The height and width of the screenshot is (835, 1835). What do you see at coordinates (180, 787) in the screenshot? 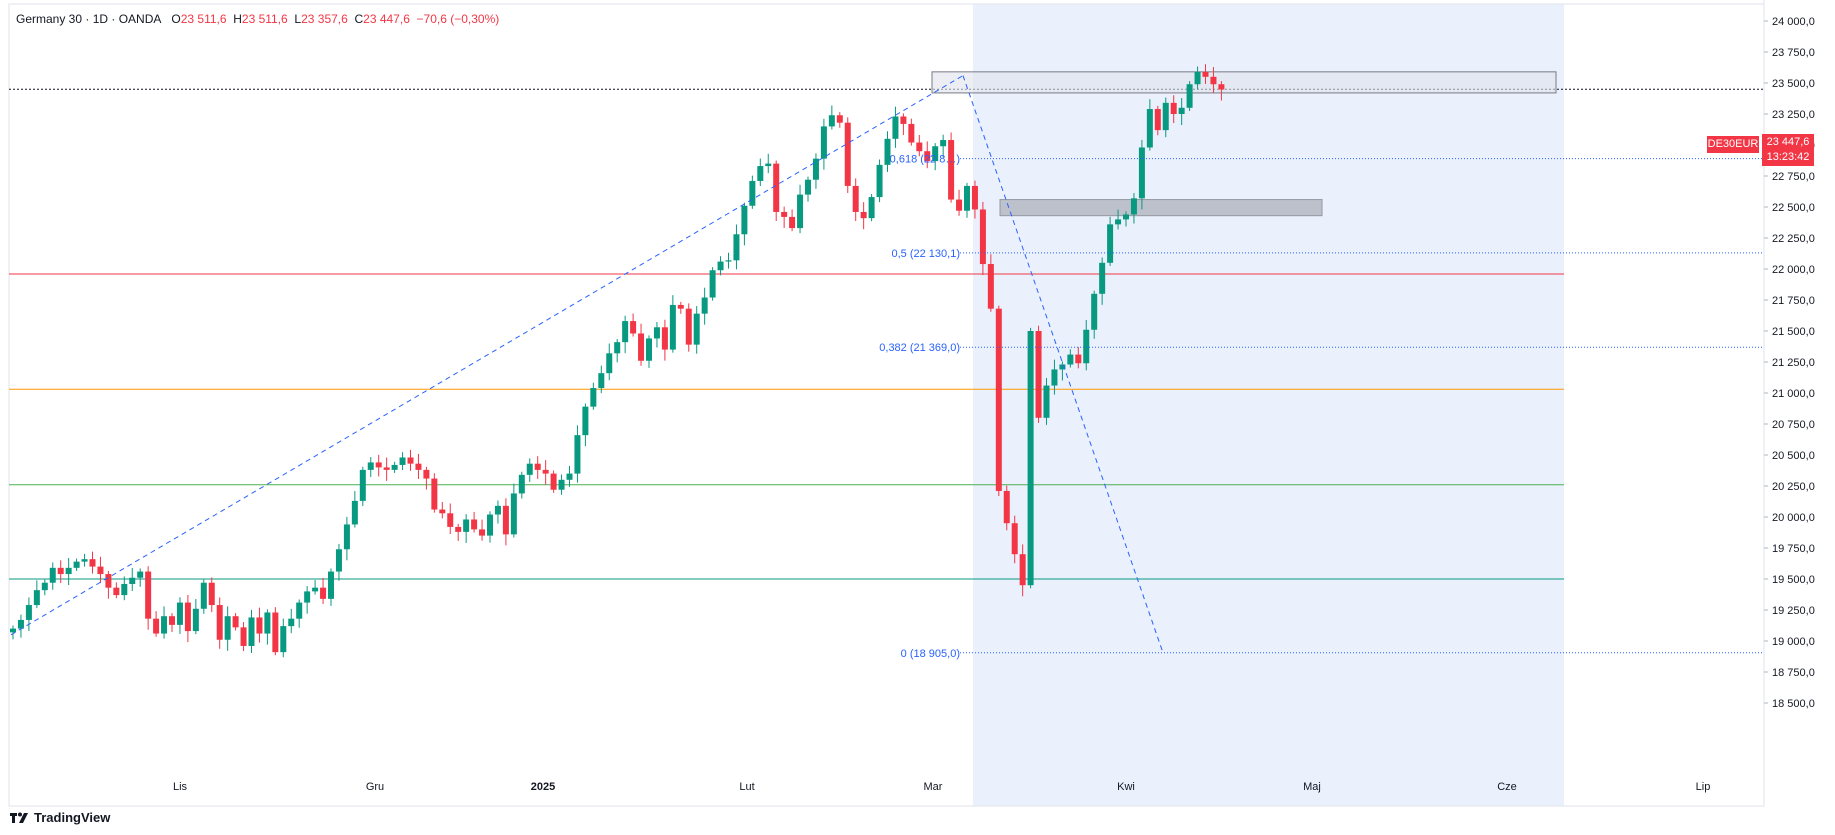
I see `time-axis-label: Lis` at bounding box center [180, 787].